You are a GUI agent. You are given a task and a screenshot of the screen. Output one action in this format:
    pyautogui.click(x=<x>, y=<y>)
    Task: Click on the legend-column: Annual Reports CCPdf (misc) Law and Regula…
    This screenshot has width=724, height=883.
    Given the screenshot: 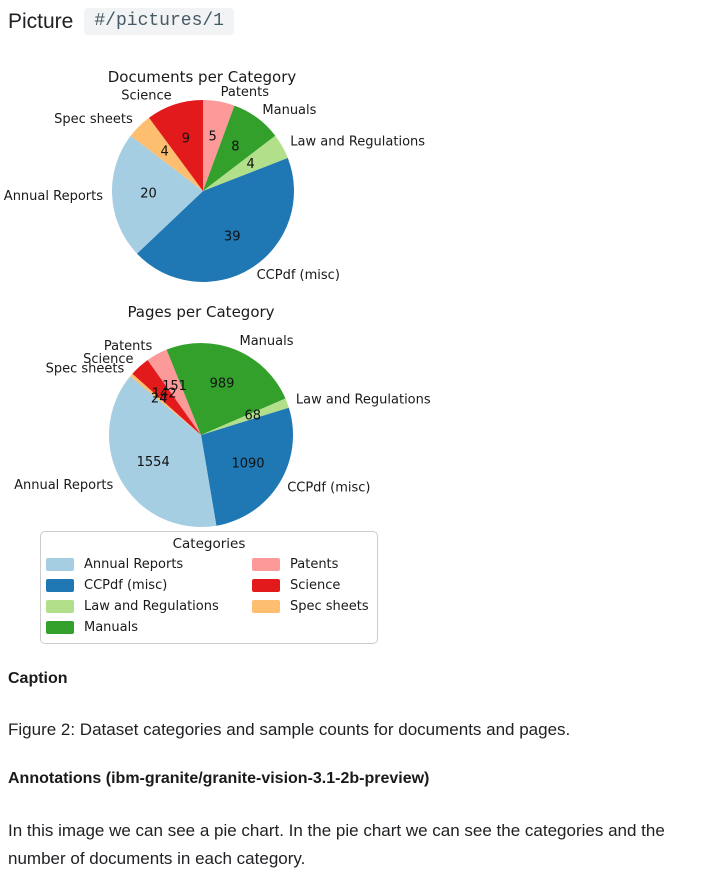 What is the action you would take?
    pyautogui.click(x=149, y=596)
    